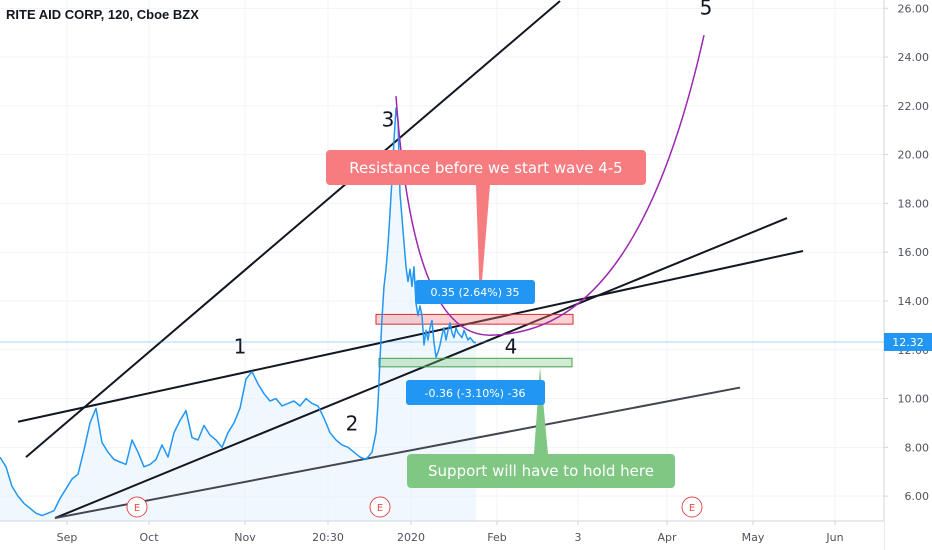 The height and width of the screenshot is (550, 932). I want to click on support-callout-pointer, so click(541, 410).